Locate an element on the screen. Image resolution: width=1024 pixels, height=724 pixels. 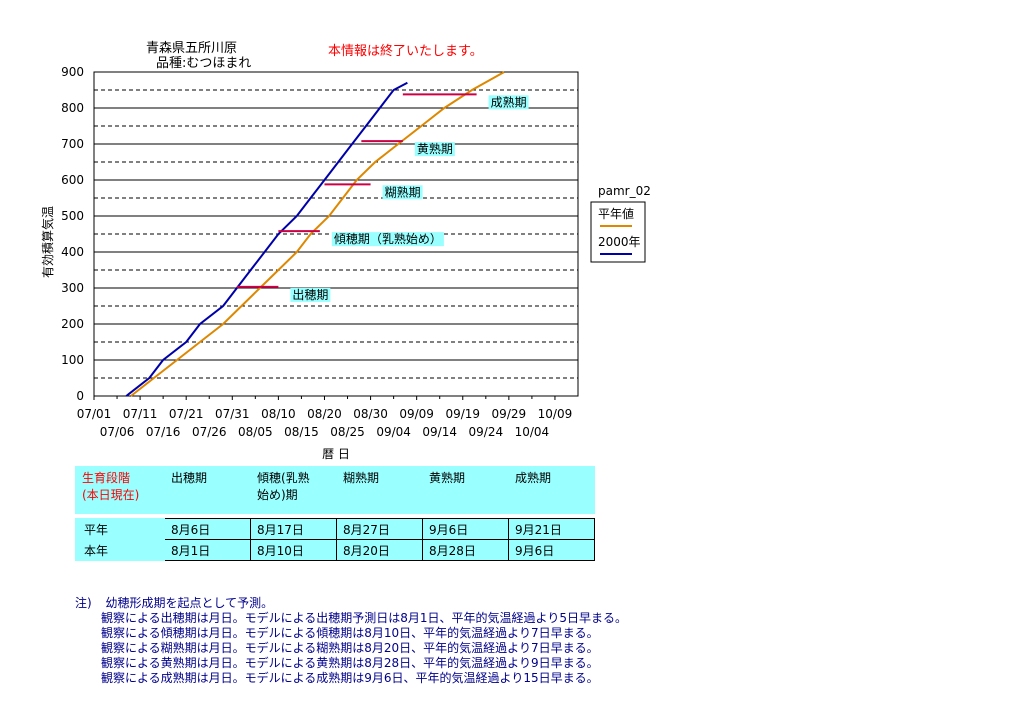
x-tick-label: 08/30 is located at coordinates (370, 414).